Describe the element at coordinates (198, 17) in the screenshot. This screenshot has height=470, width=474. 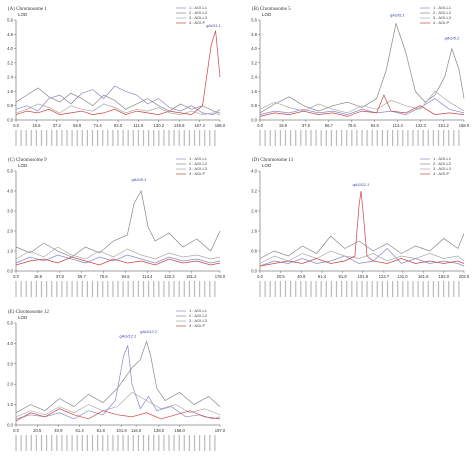
I see `legend-label: 3 : AGI-L3` at that location.